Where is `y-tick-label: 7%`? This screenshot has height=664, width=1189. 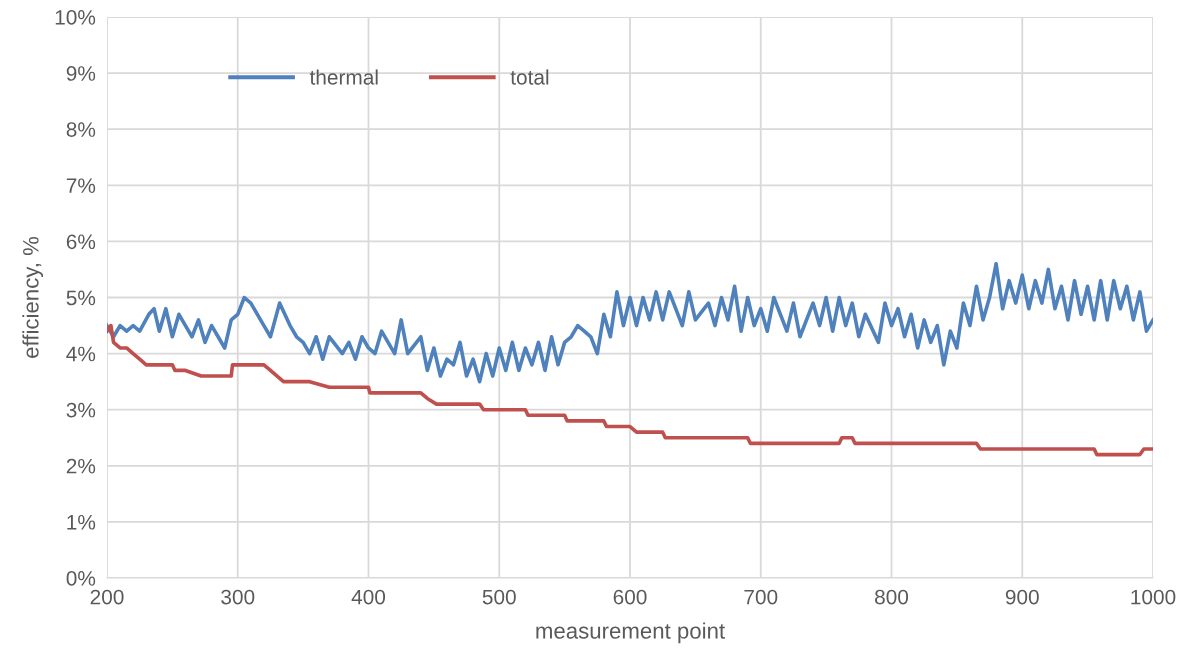
y-tick-label: 7% is located at coordinates (81, 185).